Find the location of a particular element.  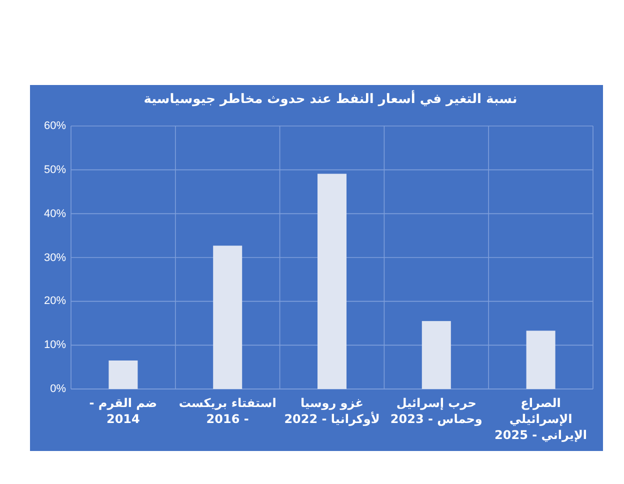

y-tick-label: 0% is located at coordinates (58, 389).